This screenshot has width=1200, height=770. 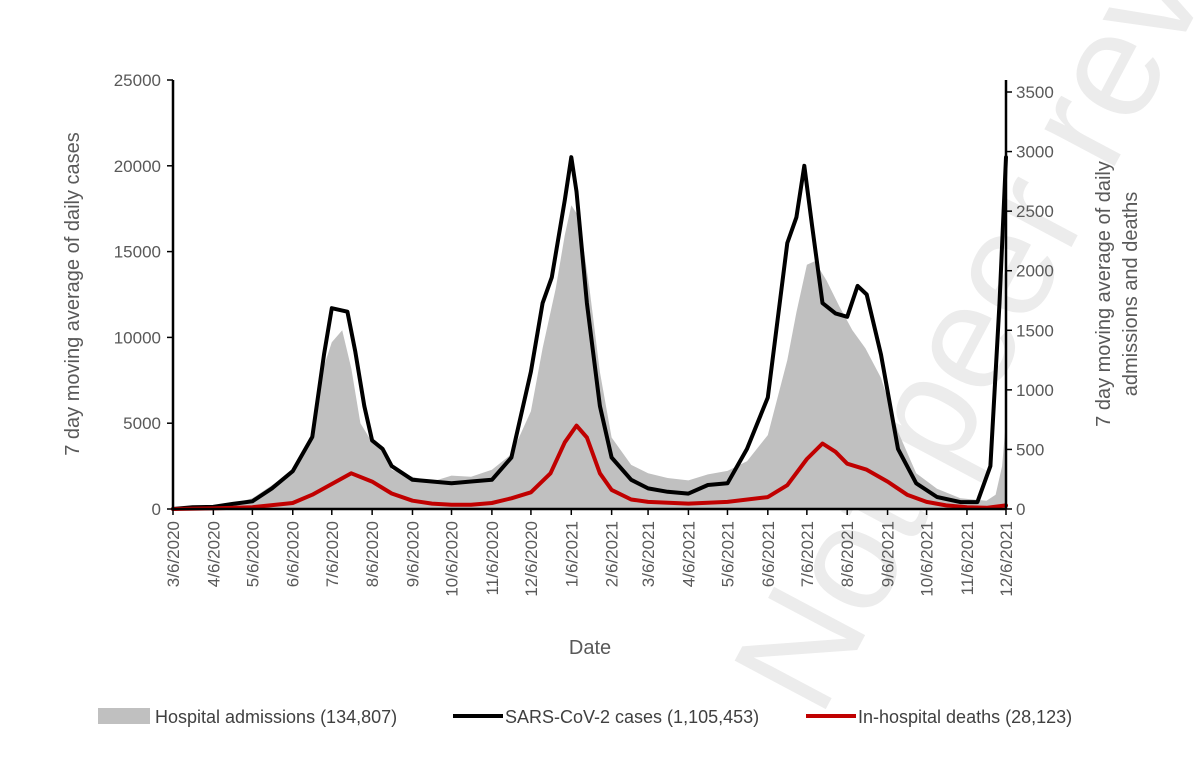 What do you see at coordinates (276, 717) in the screenshot?
I see `legend-label-hospital-admissions: Hospital admissions (134,807)` at bounding box center [276, 717].